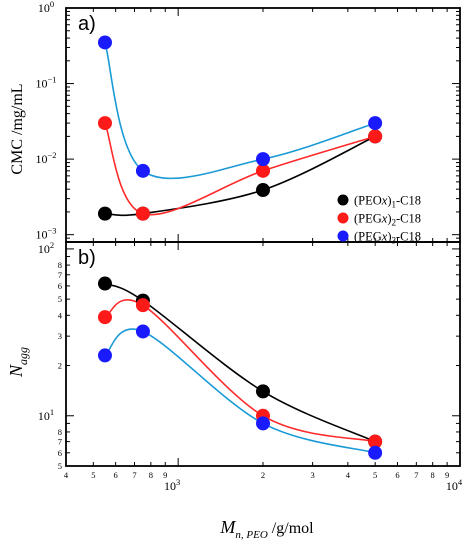 Image resolution: width=471 pixels, height=550 pixels. Describe the element at coordinates (16, 371) in the screenshot. I see `y-label-main: N` at that location.